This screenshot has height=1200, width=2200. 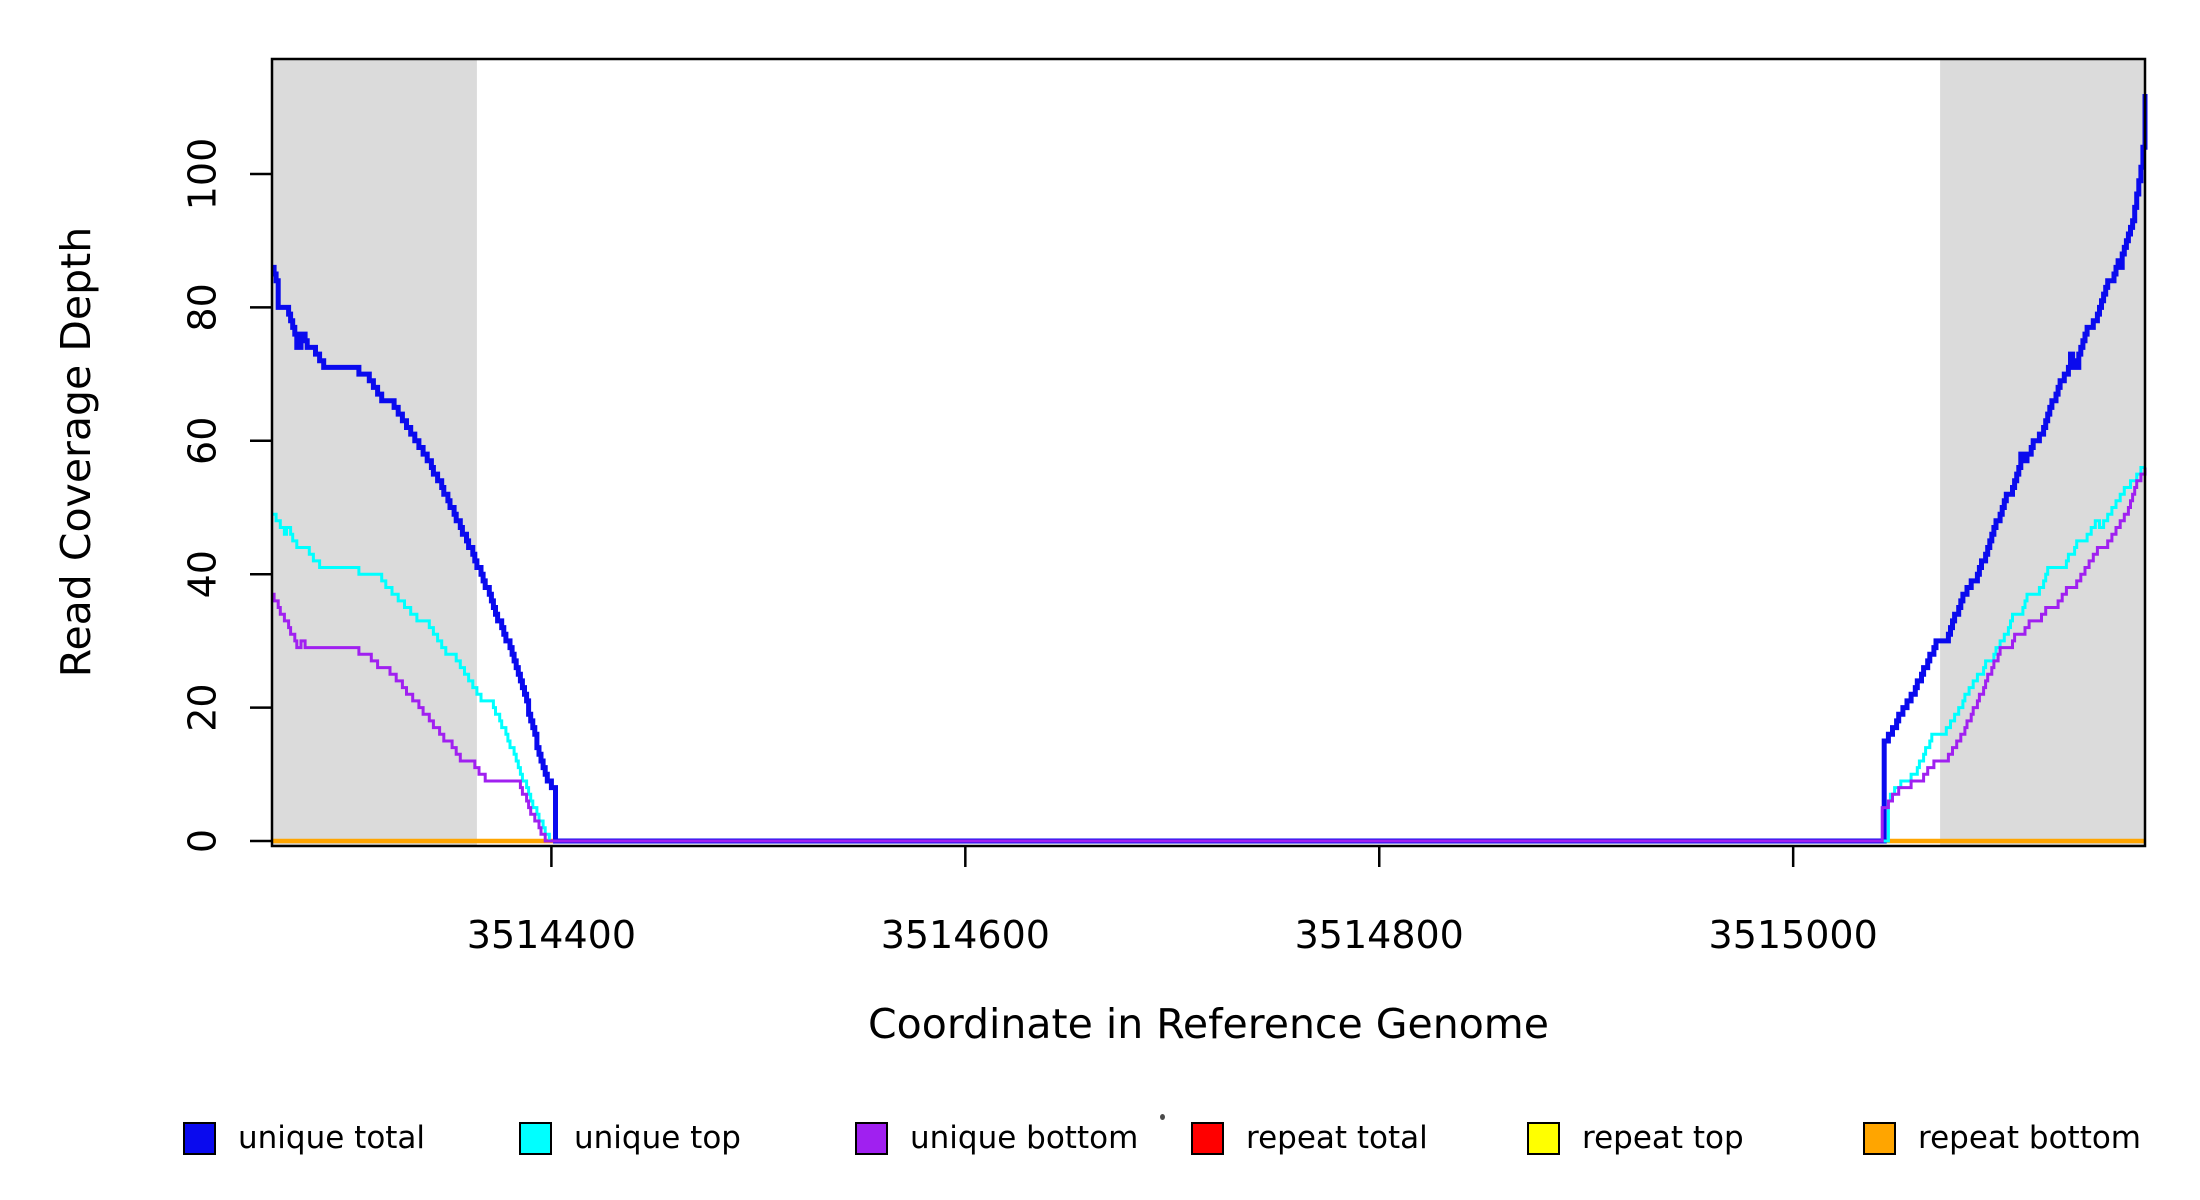 I want to click on x-tick-label: 3514400, so click(x=551, y=935).